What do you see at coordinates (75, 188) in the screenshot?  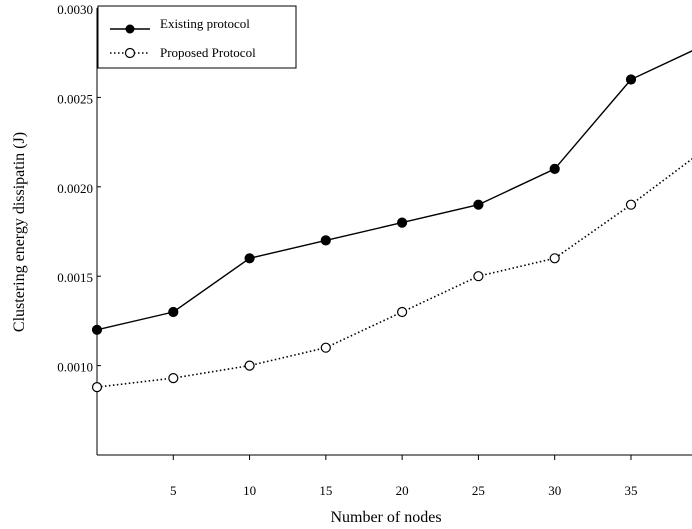 I see `y-tick-label: 0.0020` at bounding box center [75, 188].